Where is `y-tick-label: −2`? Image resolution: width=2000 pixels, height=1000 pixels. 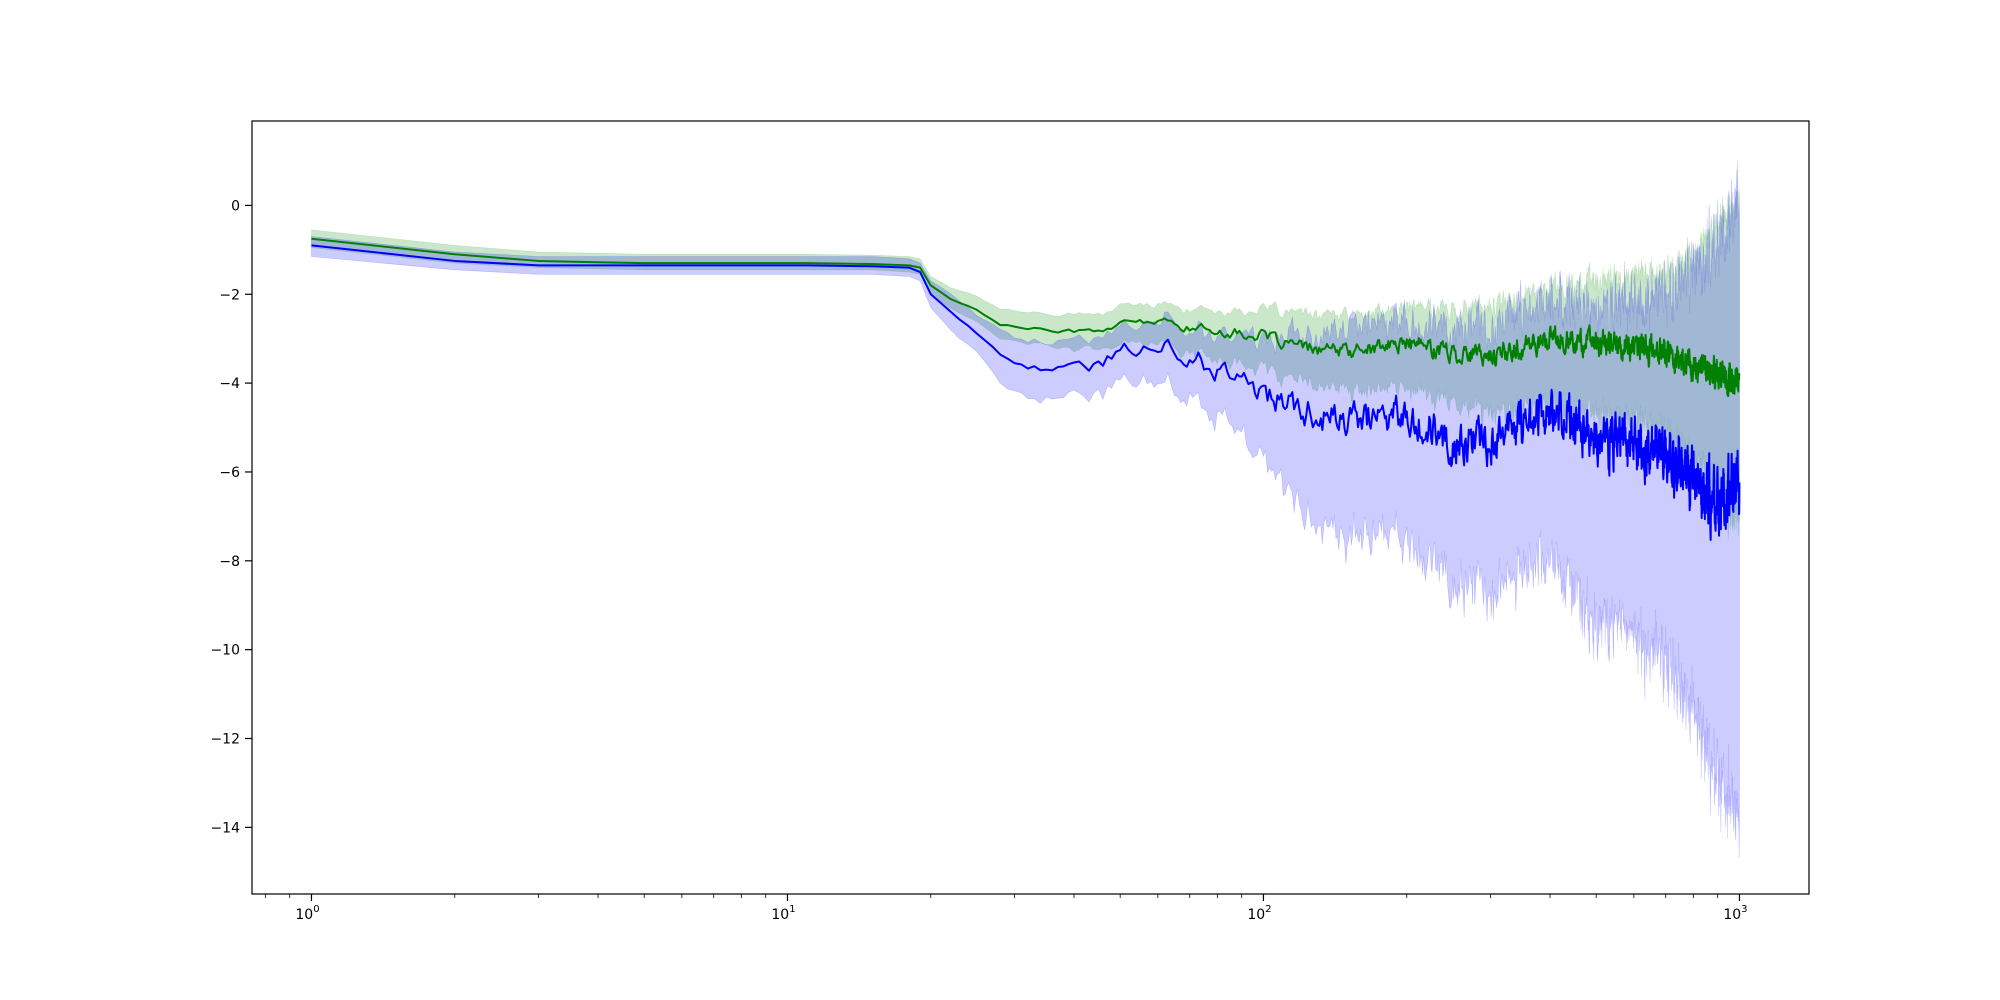 y-tick-label: −2 is located at coordinates (229, 295).